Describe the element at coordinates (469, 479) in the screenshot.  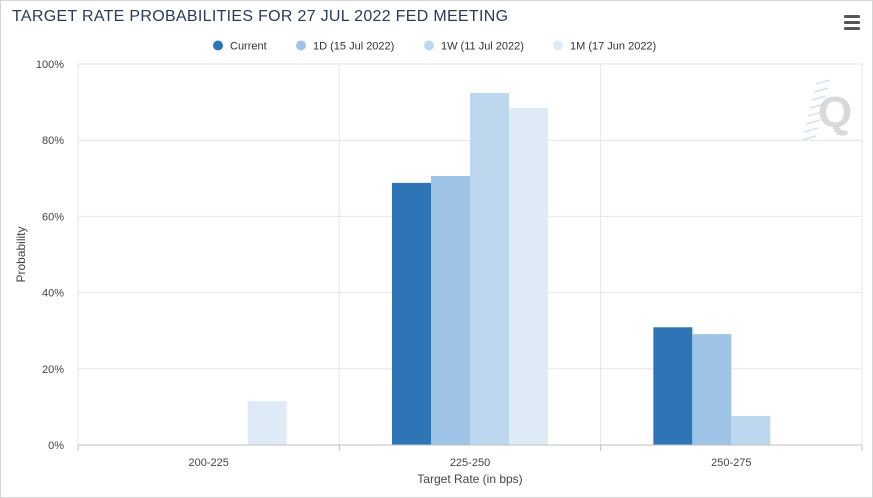
I see `x-axis-title: Target Rate (in bps)` at that location.